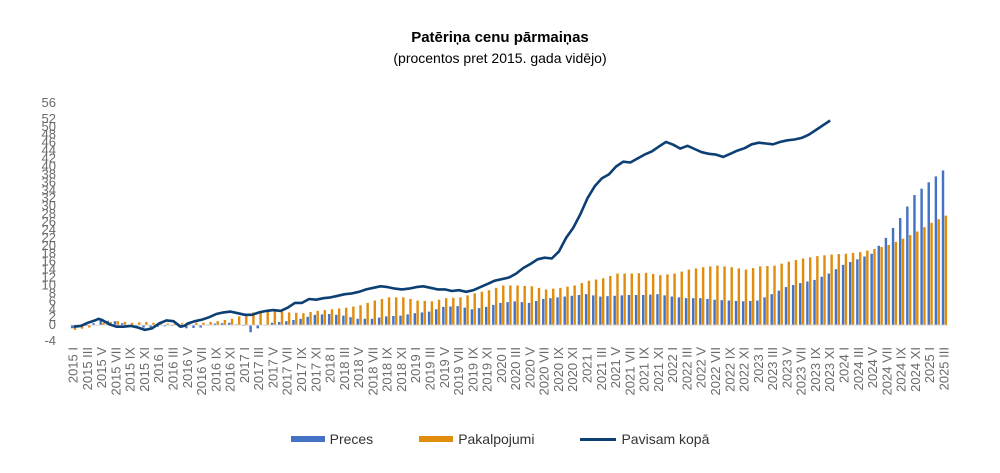 The height and width of the screenshot is (473, 1000). I want to click on x-tick-label: 2017 VII, so click(287, 371).